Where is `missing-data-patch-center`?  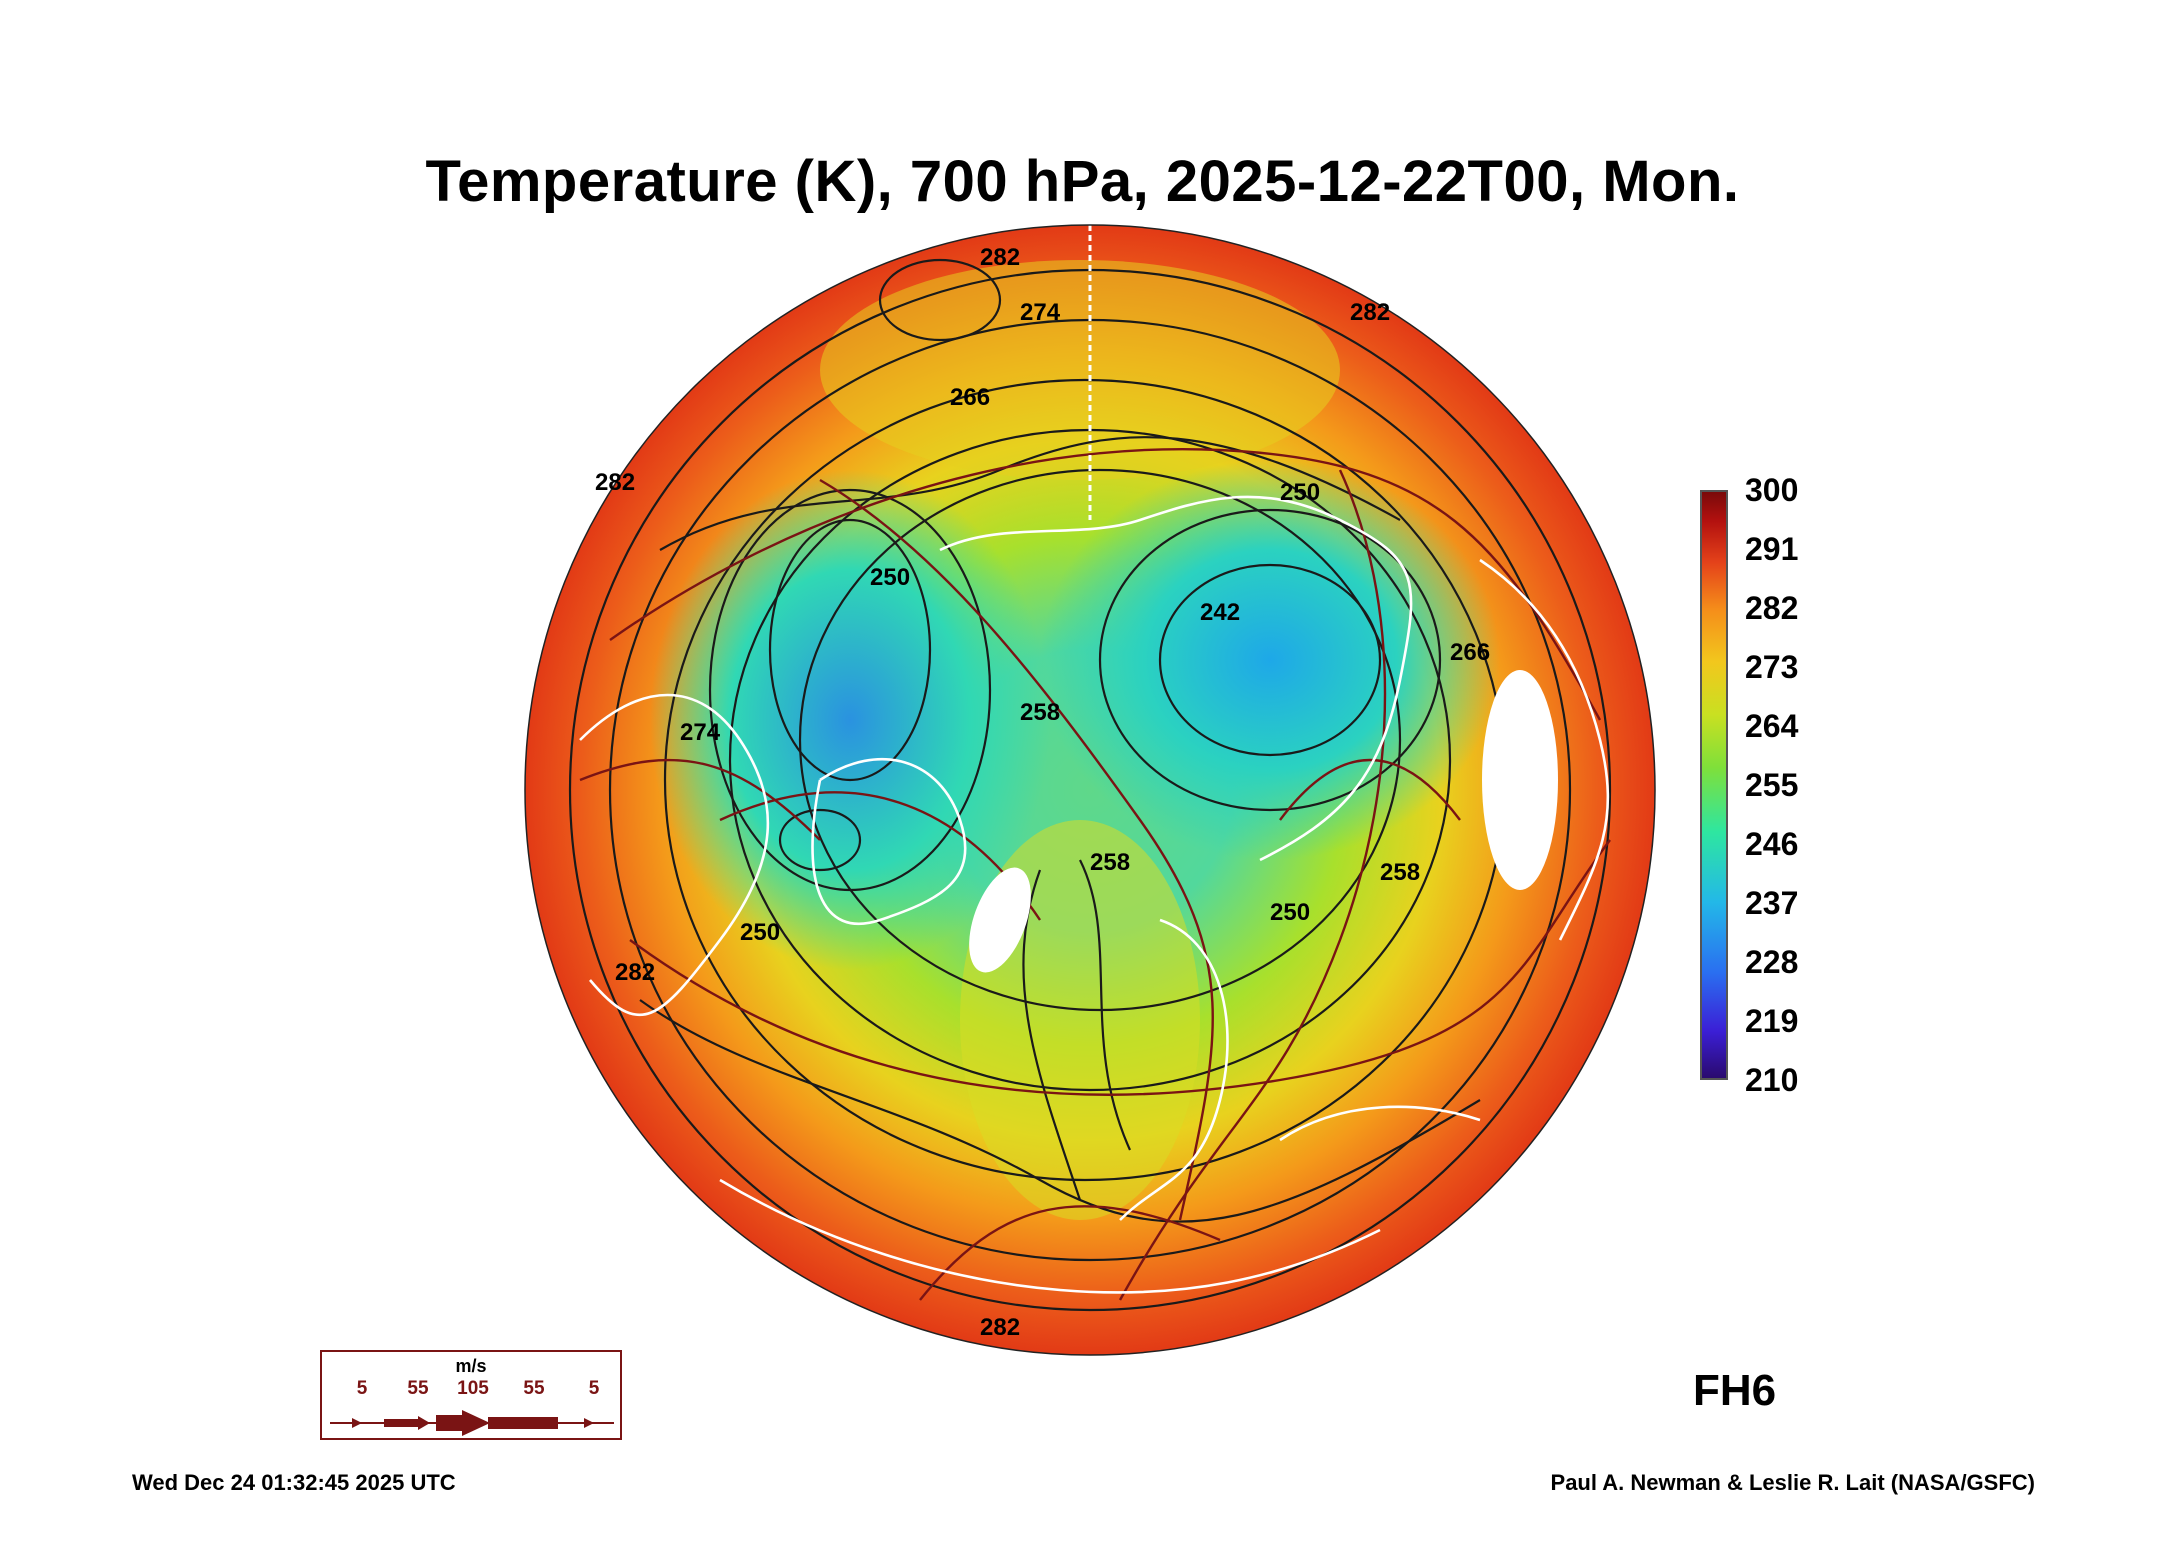 missing-data-patch-center is located at coordinates (1000, 920).